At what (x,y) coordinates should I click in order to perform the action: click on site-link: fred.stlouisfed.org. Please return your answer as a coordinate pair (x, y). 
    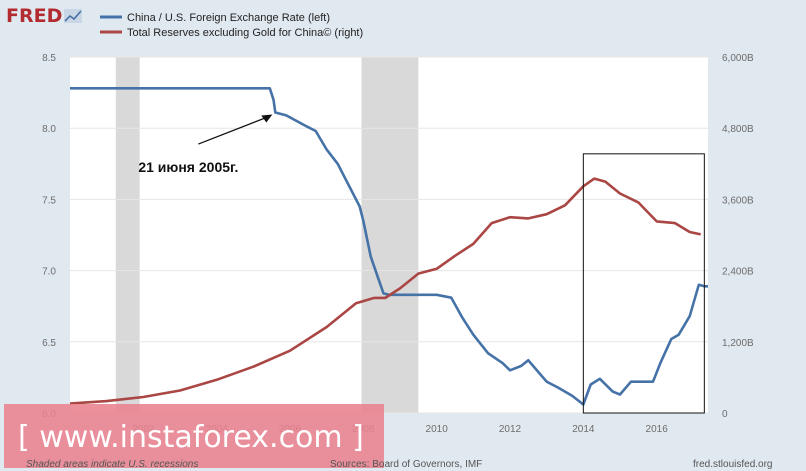
    Looking at the image, I should click on (733, 464).